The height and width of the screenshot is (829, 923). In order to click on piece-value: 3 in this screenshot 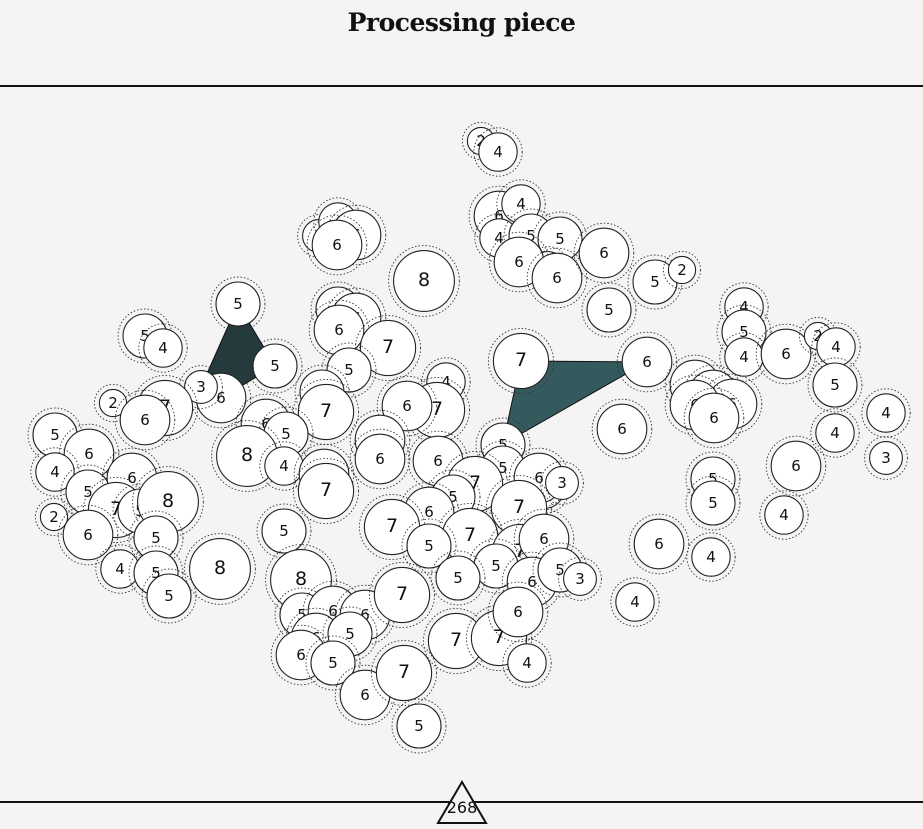, I will do `click(201, 387)`.